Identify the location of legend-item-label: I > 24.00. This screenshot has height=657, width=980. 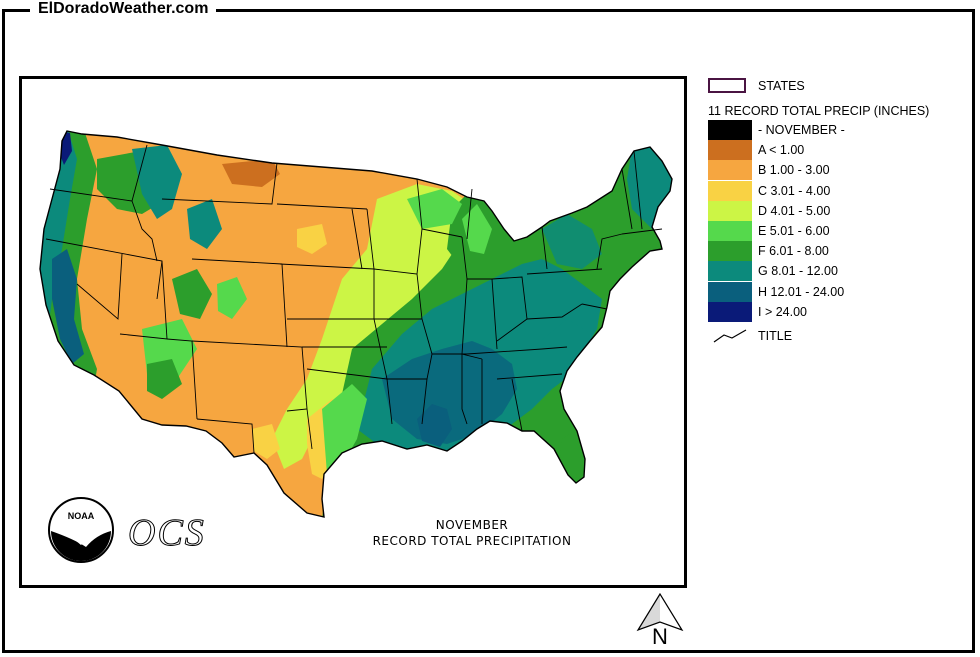
(782, 311).